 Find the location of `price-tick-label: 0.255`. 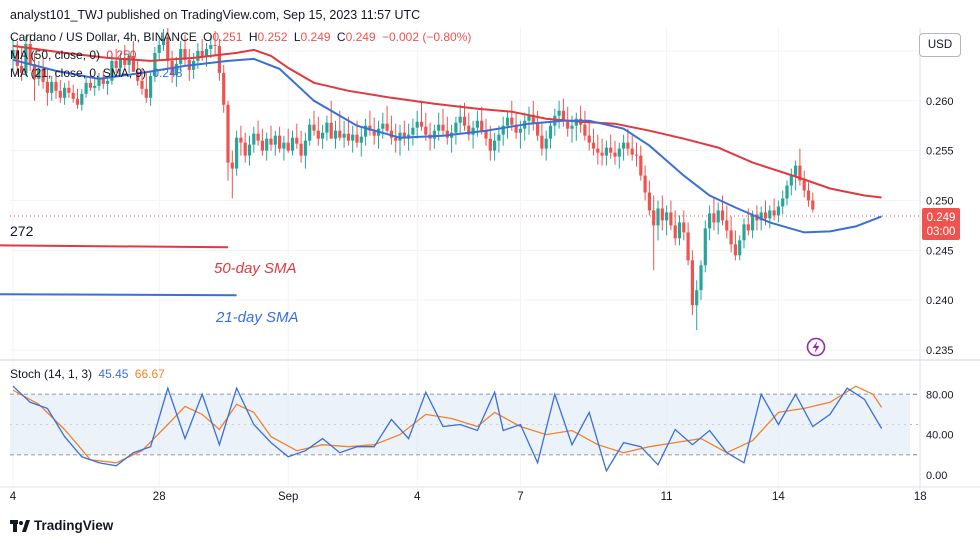

price-tick-label: 0.255 is located at coordinates (940, 152).